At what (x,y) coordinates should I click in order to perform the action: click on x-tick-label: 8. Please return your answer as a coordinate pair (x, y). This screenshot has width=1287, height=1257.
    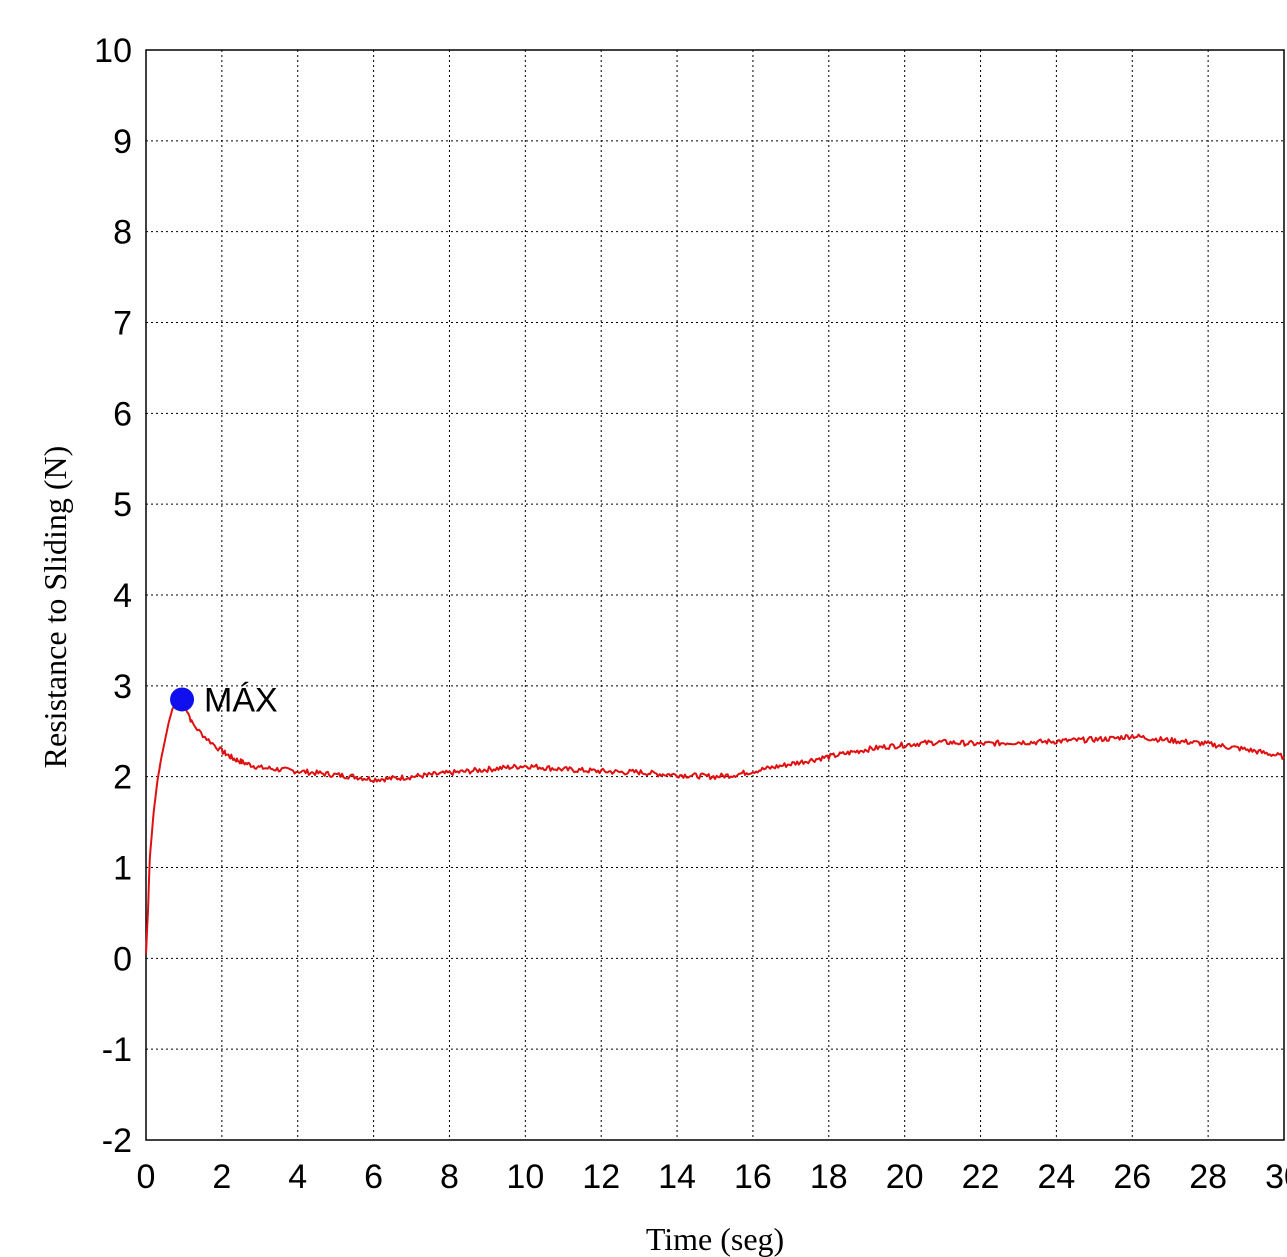
    Looking at the image, I should click on (449, 1177).